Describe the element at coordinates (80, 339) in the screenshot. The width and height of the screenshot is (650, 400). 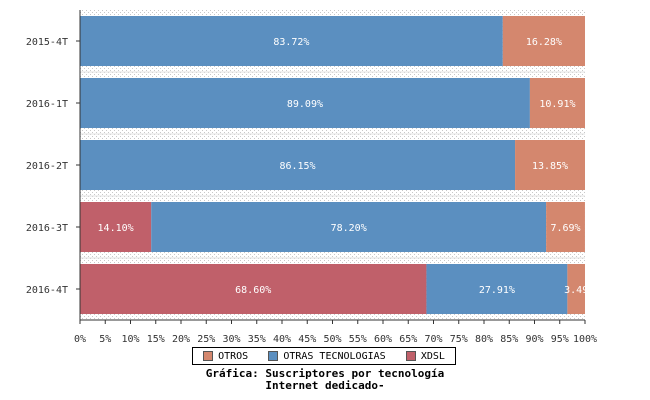
I see `x-tick-label: 0%` at that location.